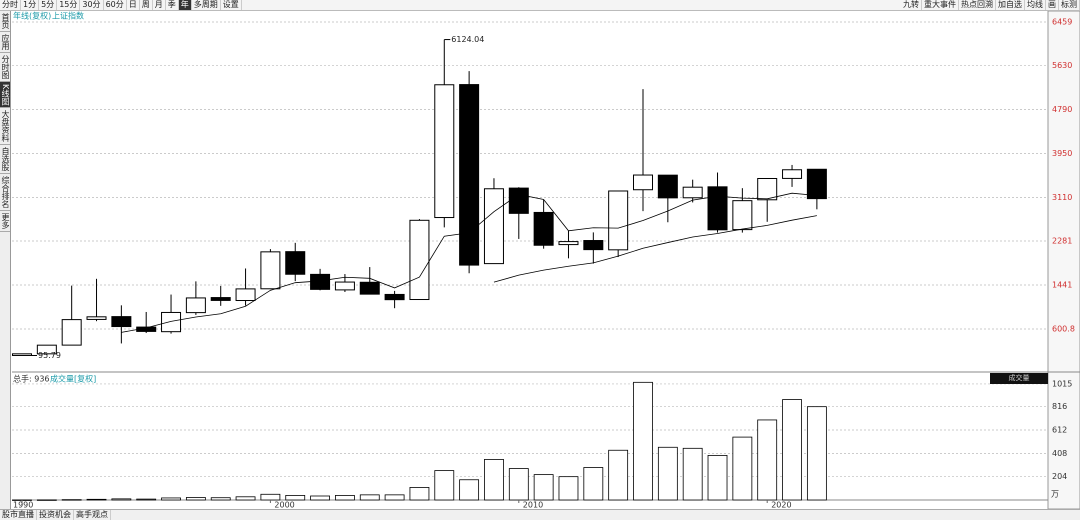 The height and width of the screenshot is (520, 1080). What do you see at coordinates (1062, 22) in the screenshot?
I see `y-tick-label: 6459` at bounding box center [1062, 22].